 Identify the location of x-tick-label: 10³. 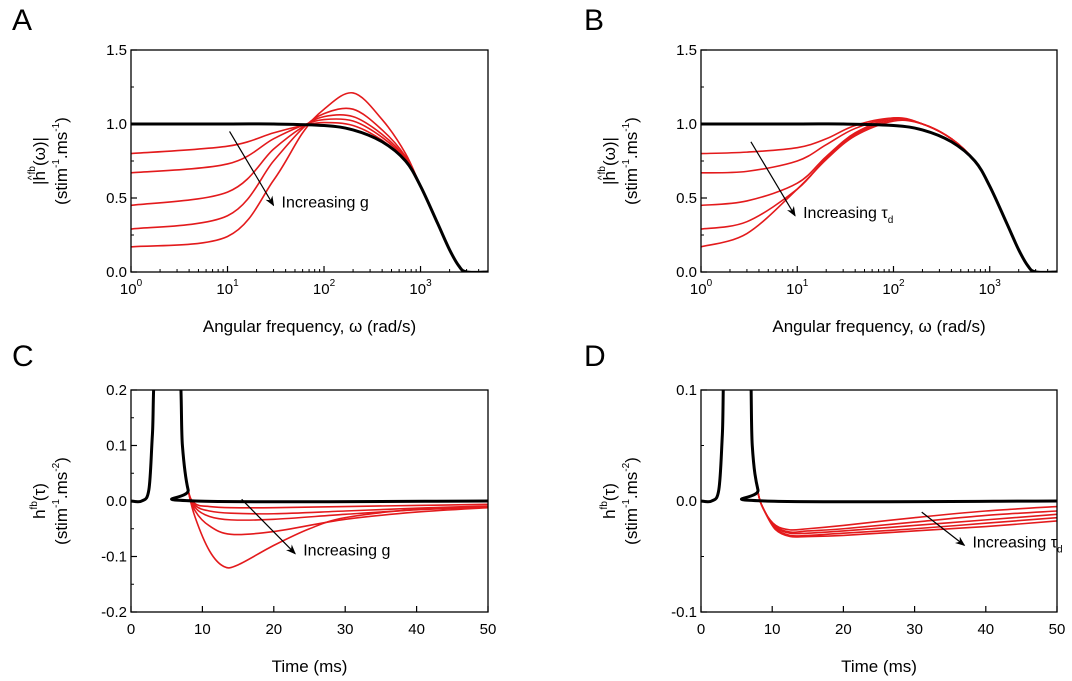
(420, 288).